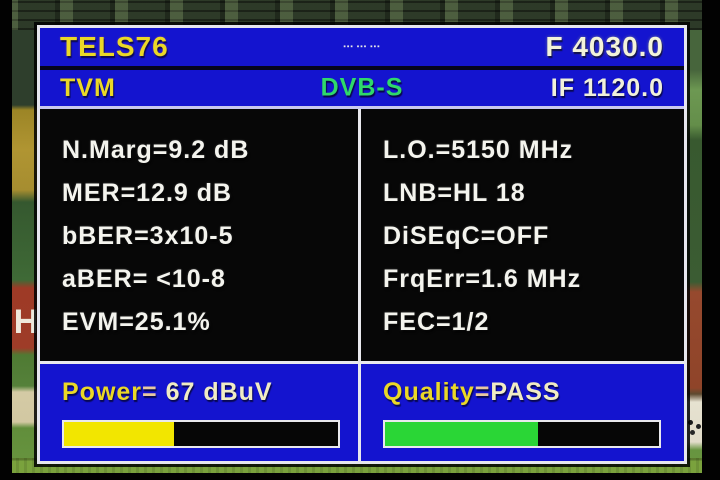  I want to click on measurement-label: DiSEqC, so click(432, 236).